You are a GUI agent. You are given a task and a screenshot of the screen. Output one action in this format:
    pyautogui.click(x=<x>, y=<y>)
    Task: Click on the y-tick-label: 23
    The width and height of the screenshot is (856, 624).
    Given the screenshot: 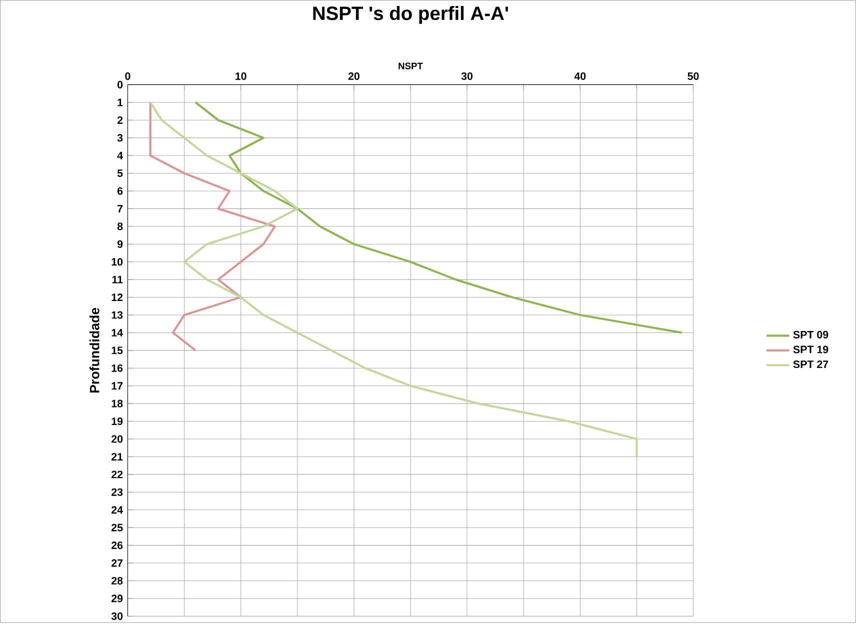 What is the action you would take?
    pyautogui.click(x=117, y=492)
    